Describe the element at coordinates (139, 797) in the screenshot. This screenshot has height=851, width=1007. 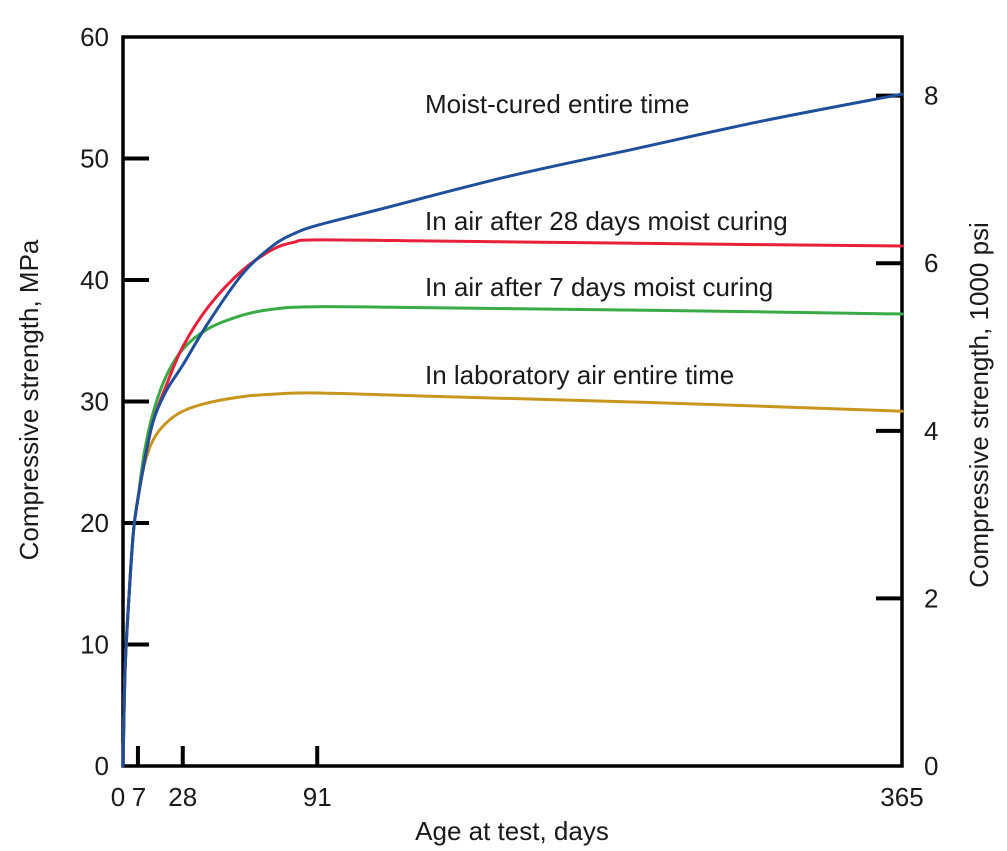
I see `x-tick-label: 7` at that location.